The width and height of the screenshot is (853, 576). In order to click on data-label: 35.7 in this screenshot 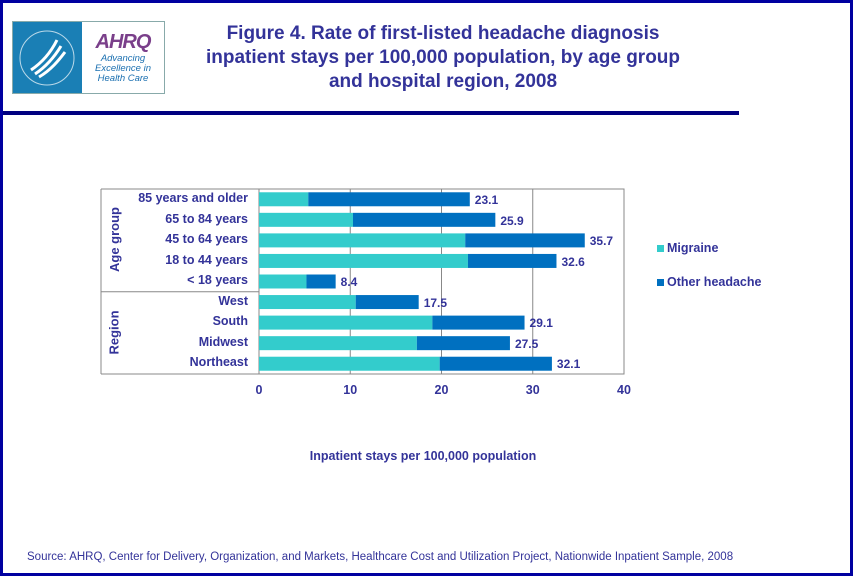, I will do `click(601, 241)`.